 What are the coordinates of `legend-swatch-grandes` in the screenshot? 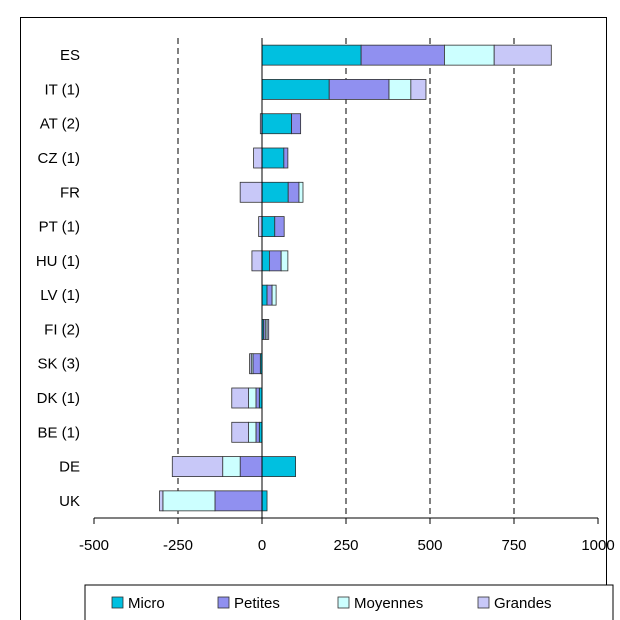 It's located at (483, 602).